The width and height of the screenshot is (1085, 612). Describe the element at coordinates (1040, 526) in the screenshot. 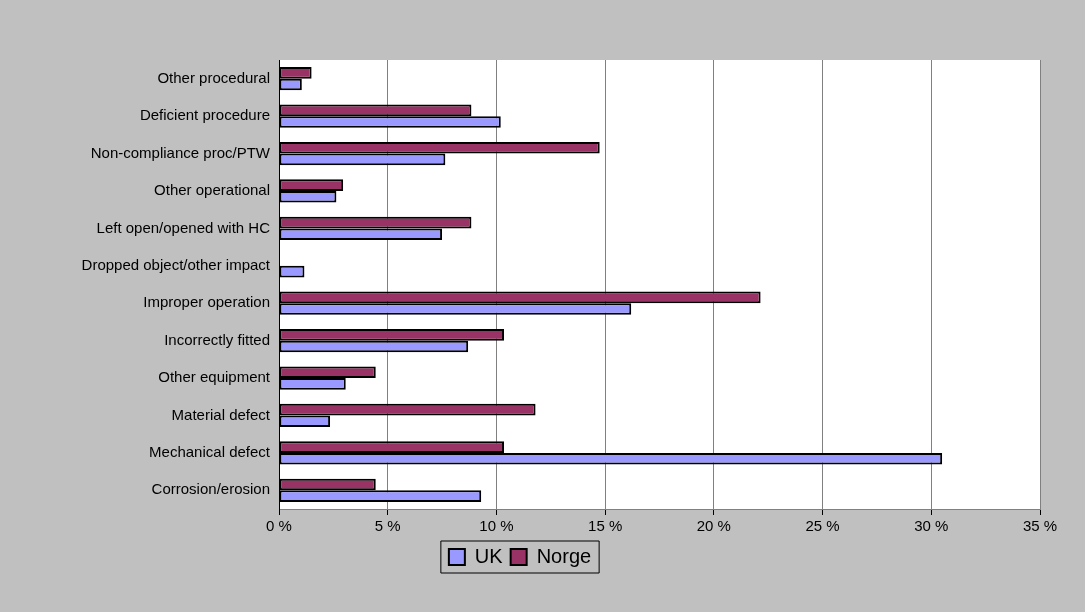

I see `x-tick-label: 35 %` at that location.